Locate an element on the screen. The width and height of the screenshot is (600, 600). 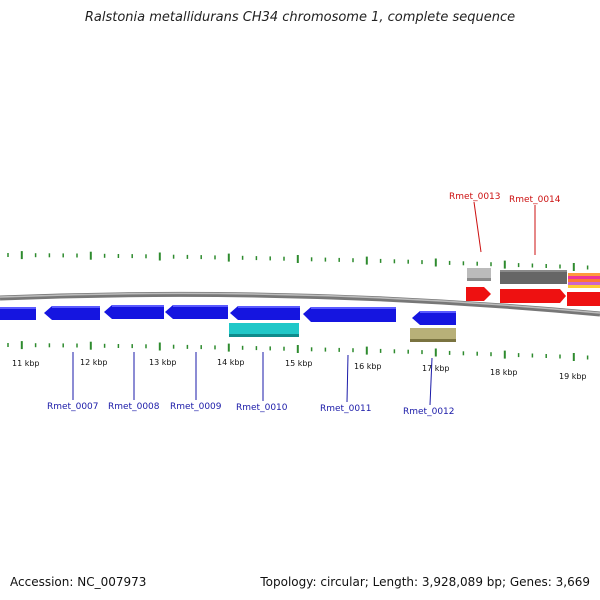
tick-row-bottom is located at coordinates (298, 351).